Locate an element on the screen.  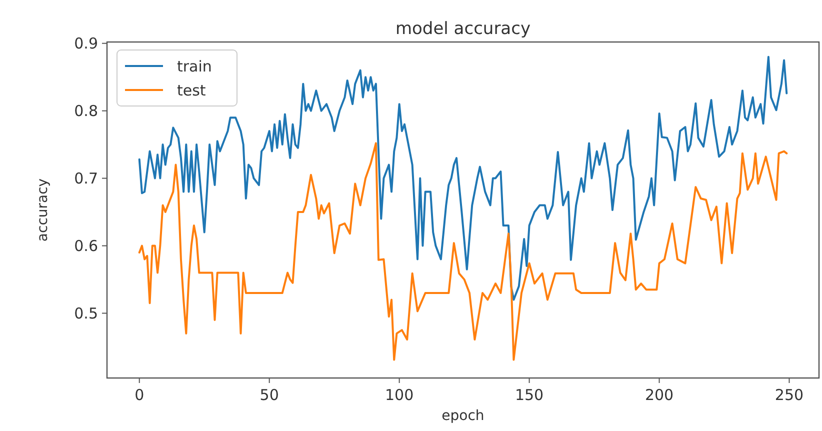
x-axis-title: epoch is located at coordinates (463, 416).